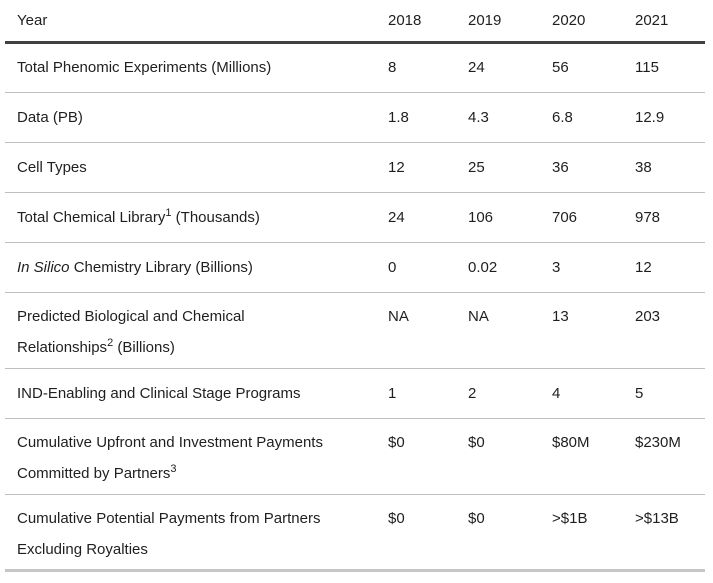 This screenshot has height=583, width=713. I want to click on row-label-text: Excluding Royalties, so click(82, 549).